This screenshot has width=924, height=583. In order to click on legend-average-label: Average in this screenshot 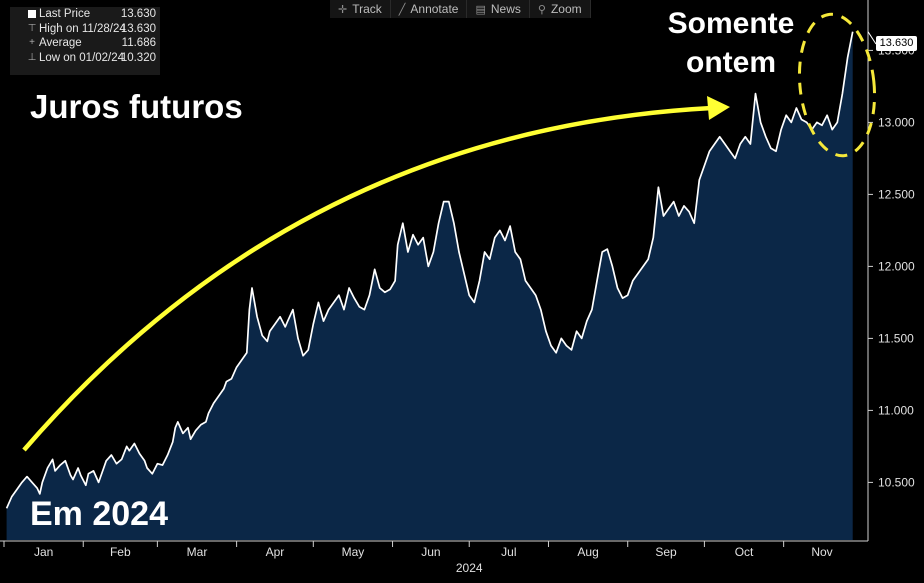, I will do `click(60, 43)`.